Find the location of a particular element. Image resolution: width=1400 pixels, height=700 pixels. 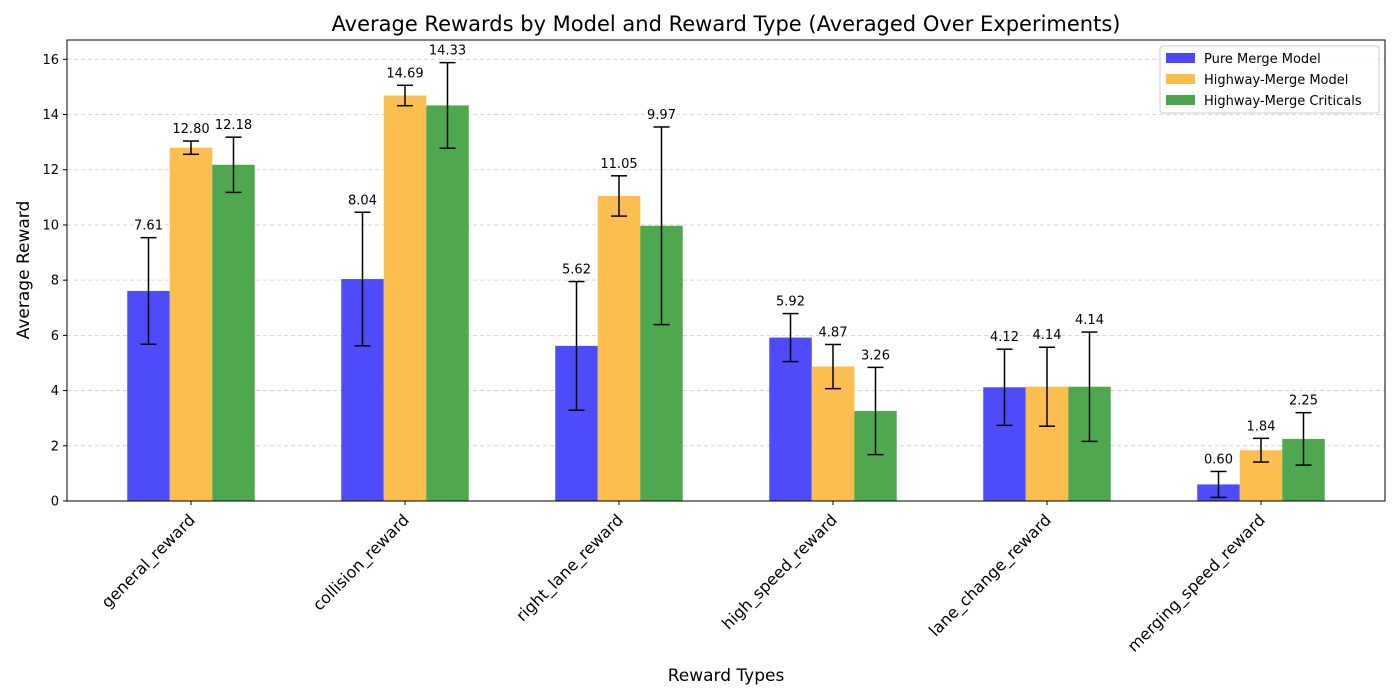

value-label-right_lane_reward-0: 5.62 is located at coordinates (576, 270).